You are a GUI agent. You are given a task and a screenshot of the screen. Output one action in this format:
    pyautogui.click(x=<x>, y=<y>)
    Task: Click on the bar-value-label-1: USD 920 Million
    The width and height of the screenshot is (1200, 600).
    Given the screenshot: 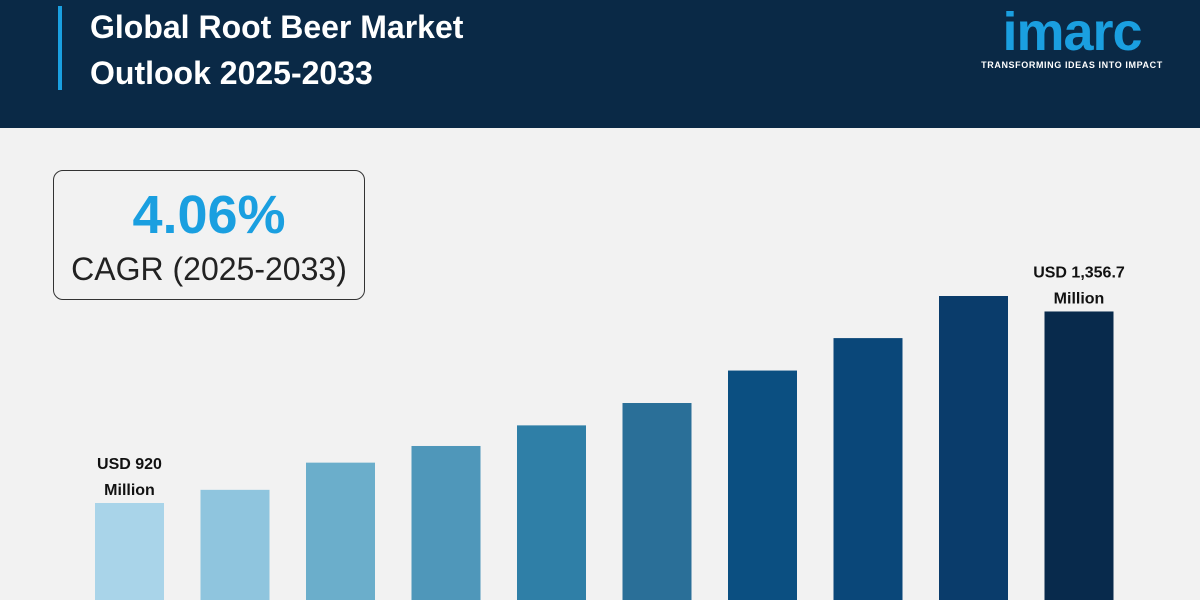 What is the action you would take?
    pyautogui.click(x=129, y=477)
    